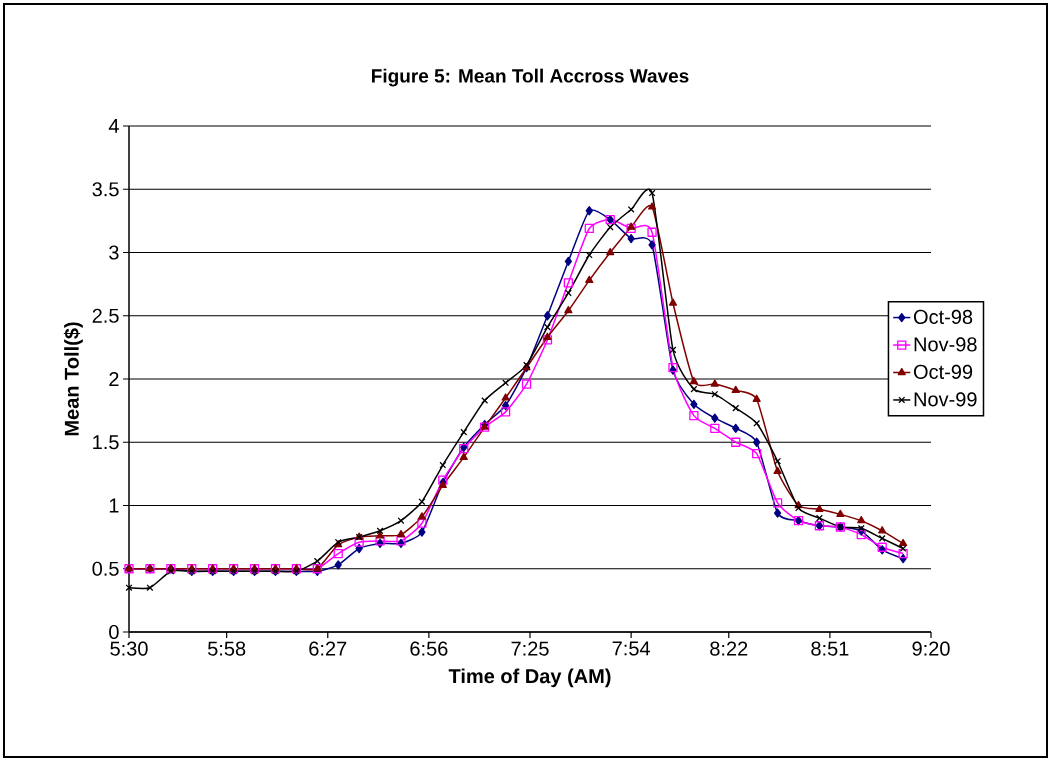 The height and width of the screenshot is (761, 1051). I want to click on y-tick-label: 3, so click(114, 252).